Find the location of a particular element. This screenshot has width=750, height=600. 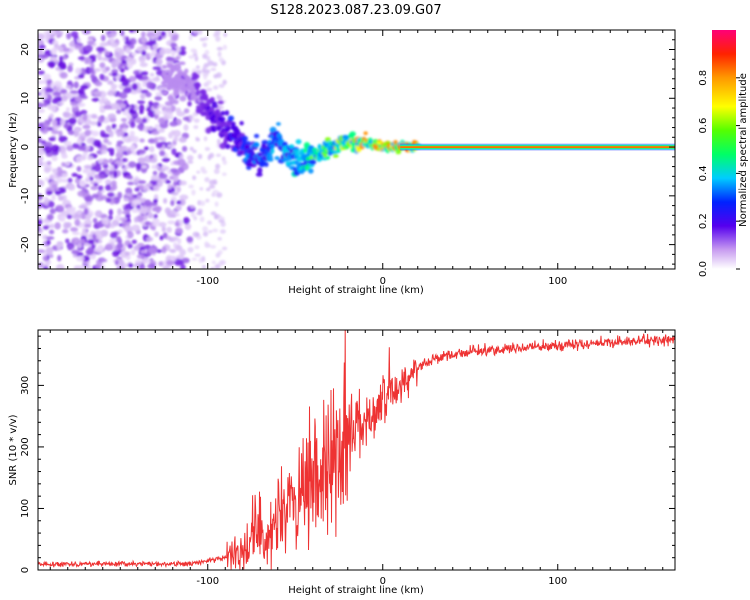

snr-y-tick-label: 0 is located at coordinates (25, 570).